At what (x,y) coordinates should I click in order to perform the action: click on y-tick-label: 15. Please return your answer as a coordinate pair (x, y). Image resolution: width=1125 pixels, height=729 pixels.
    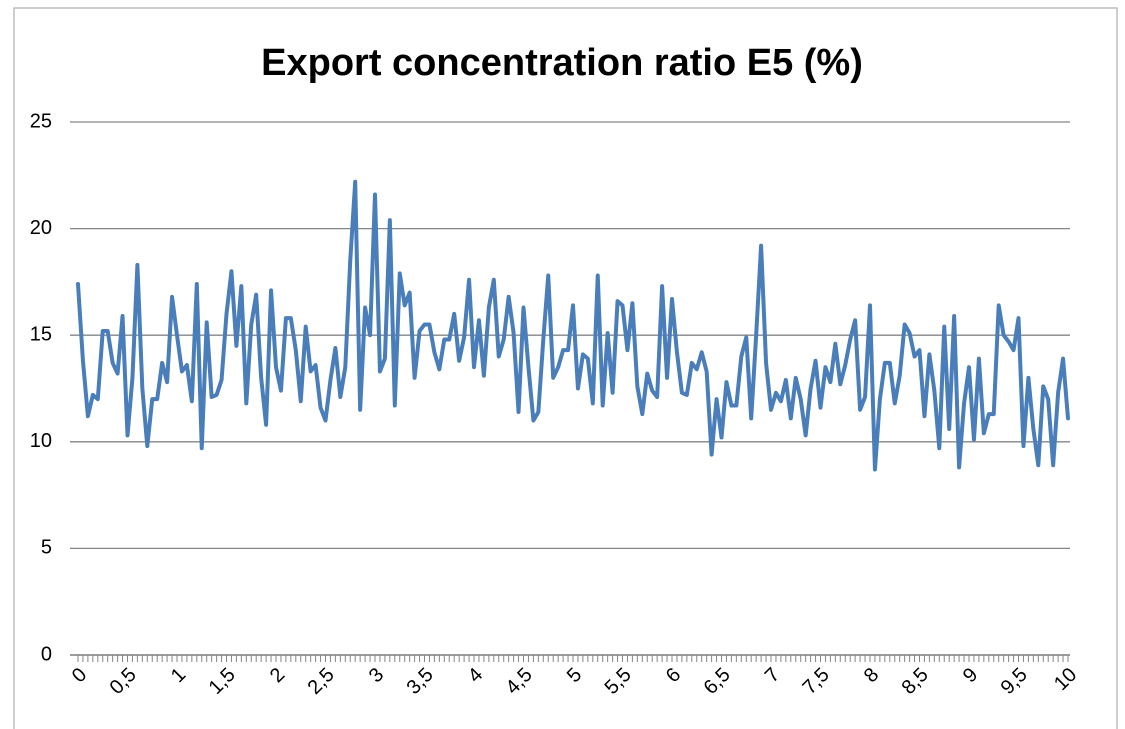
    Looking at the image, I should click on (41, 334).